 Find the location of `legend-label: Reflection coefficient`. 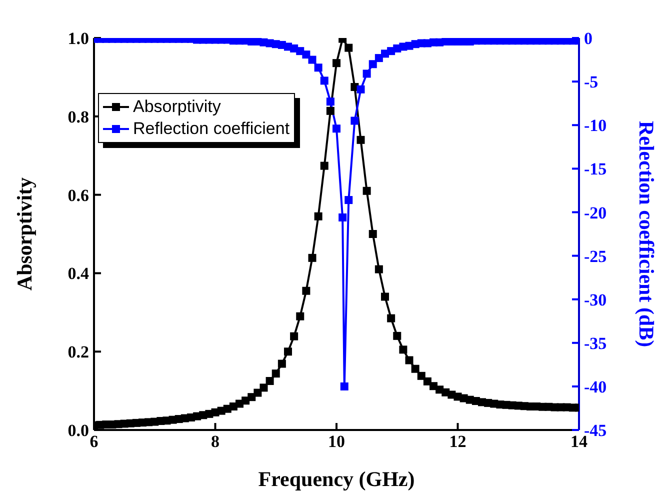

legend-label: Reflection coefficient is located at coordinates (211, 129).